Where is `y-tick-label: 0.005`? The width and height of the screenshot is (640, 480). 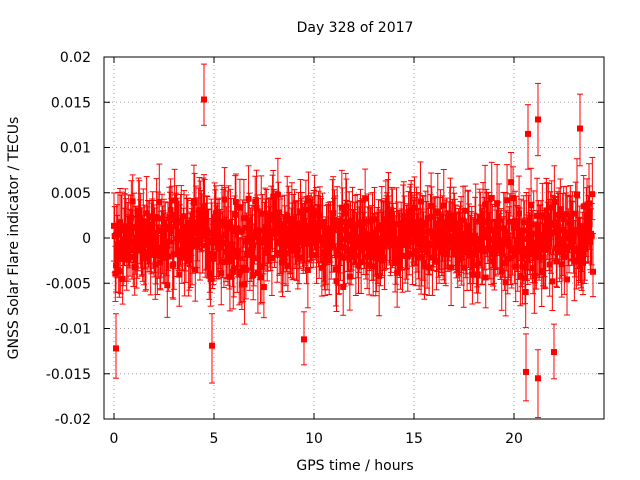
y-tick-label: 0.005 is located at coordinates (71, 194).